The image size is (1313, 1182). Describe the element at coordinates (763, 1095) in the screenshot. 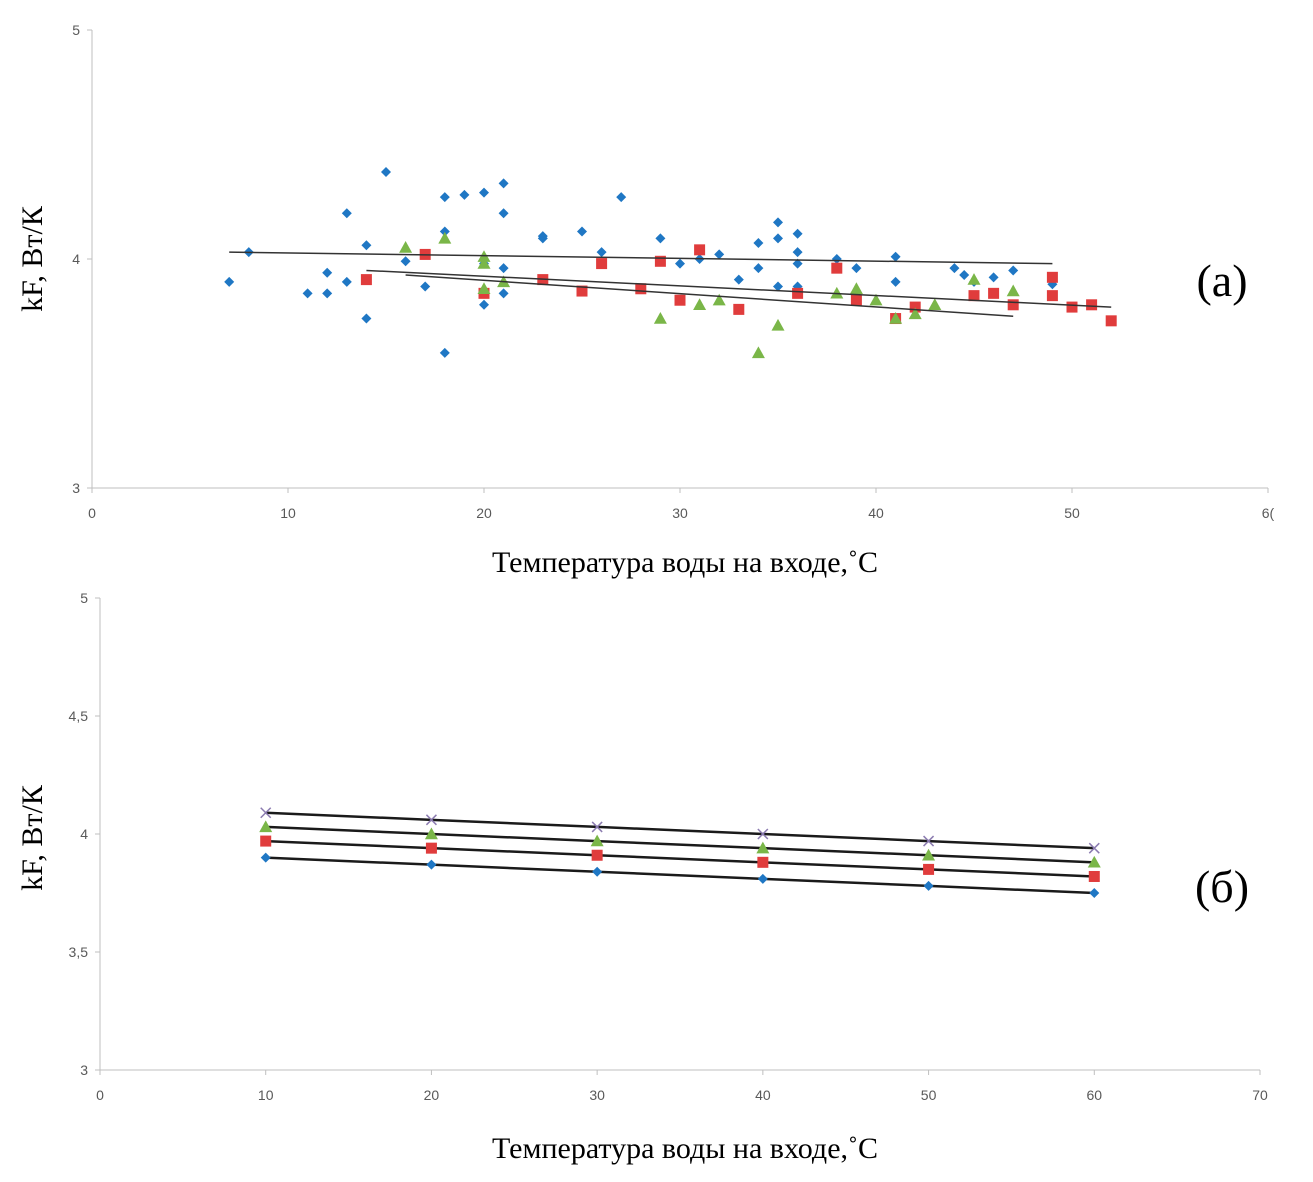

I see `x-tick-label: 40` at that location.